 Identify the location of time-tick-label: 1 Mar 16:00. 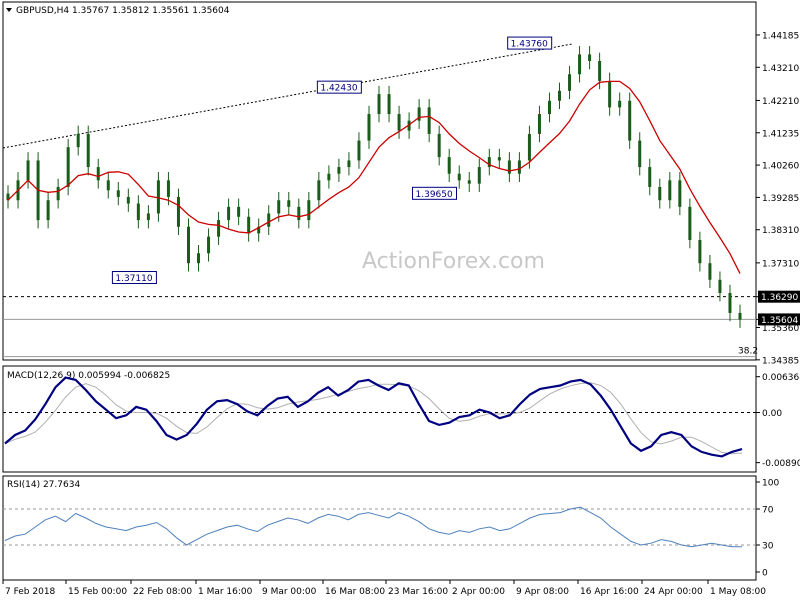
(225, 592).